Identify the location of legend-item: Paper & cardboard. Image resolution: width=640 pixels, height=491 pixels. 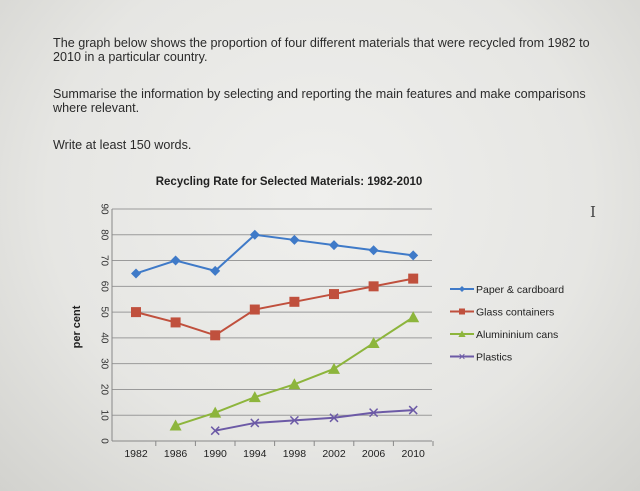
(507, 290).